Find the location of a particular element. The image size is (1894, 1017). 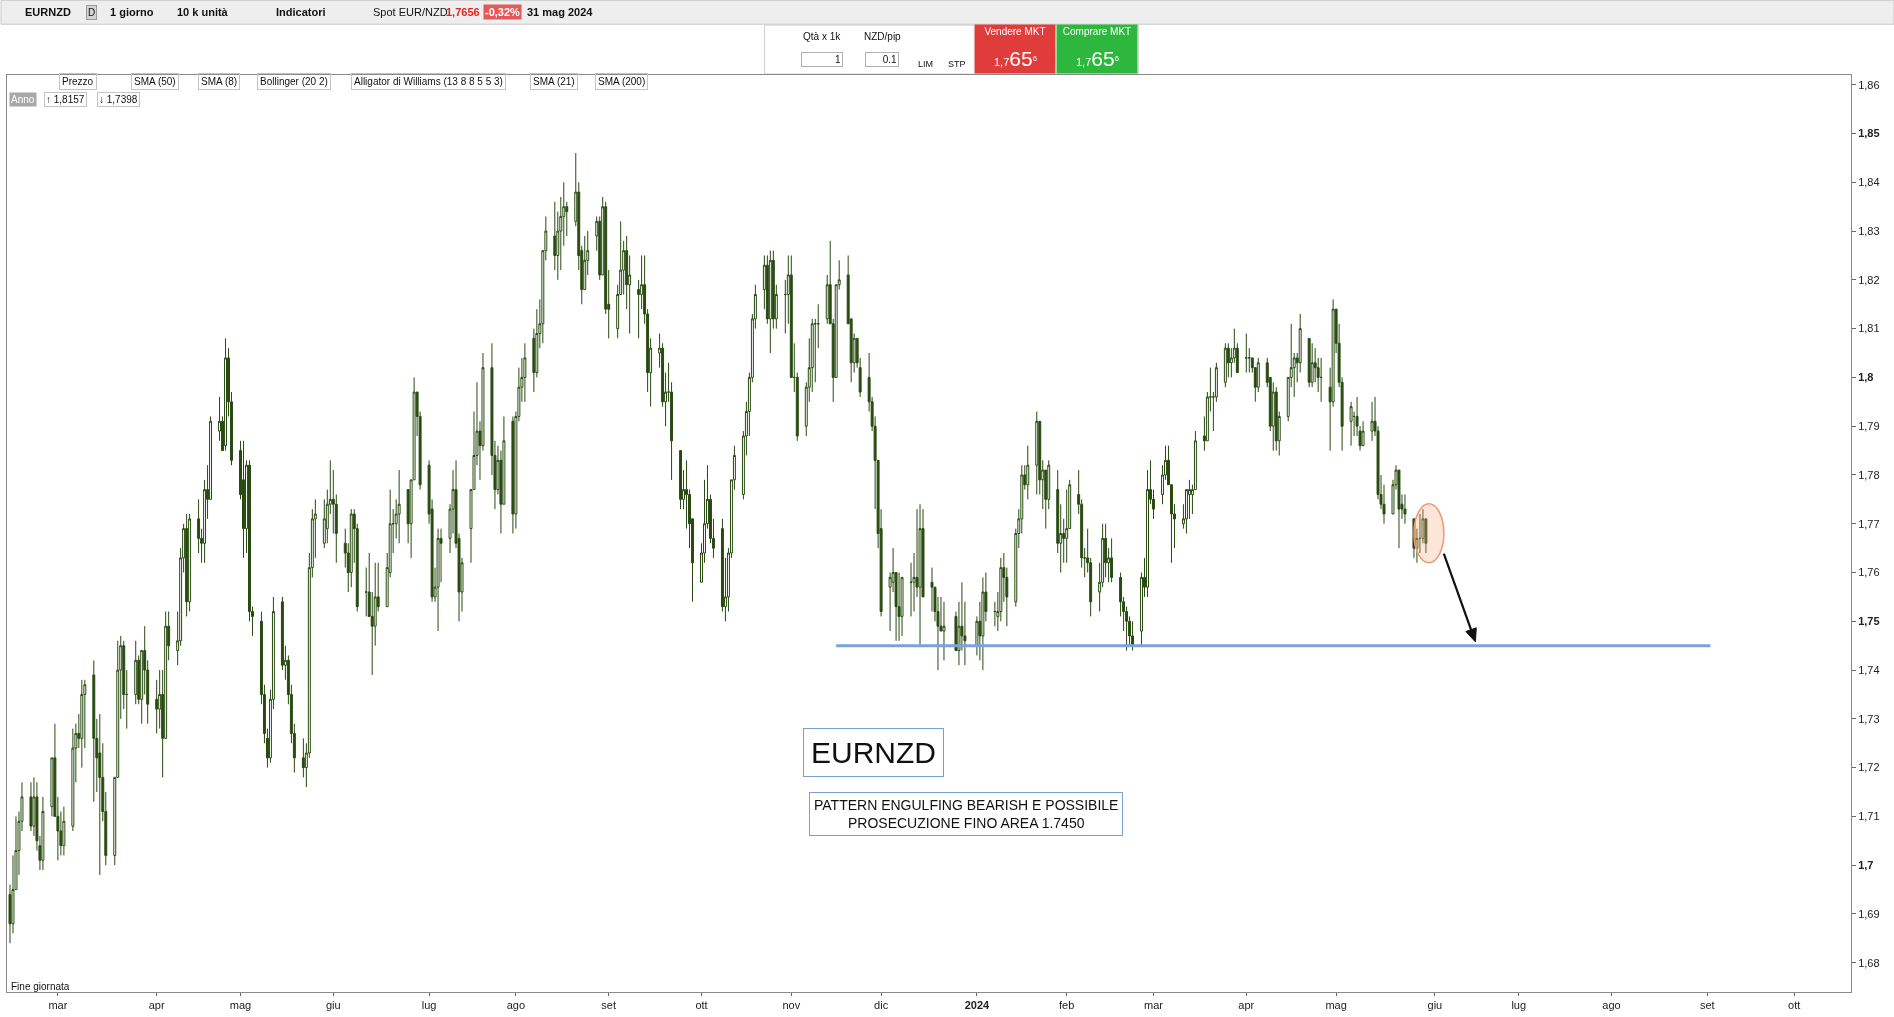

y-tick-label: 1,85 is located at coordinates (1869, 133).